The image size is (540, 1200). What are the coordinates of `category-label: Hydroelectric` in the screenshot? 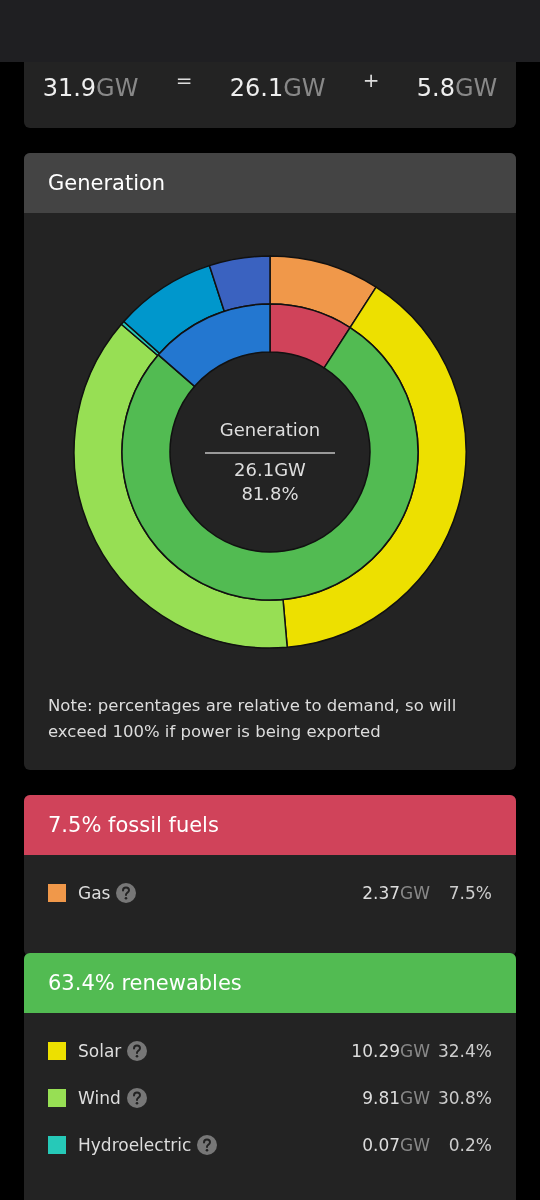 It's located at (135, 1144).